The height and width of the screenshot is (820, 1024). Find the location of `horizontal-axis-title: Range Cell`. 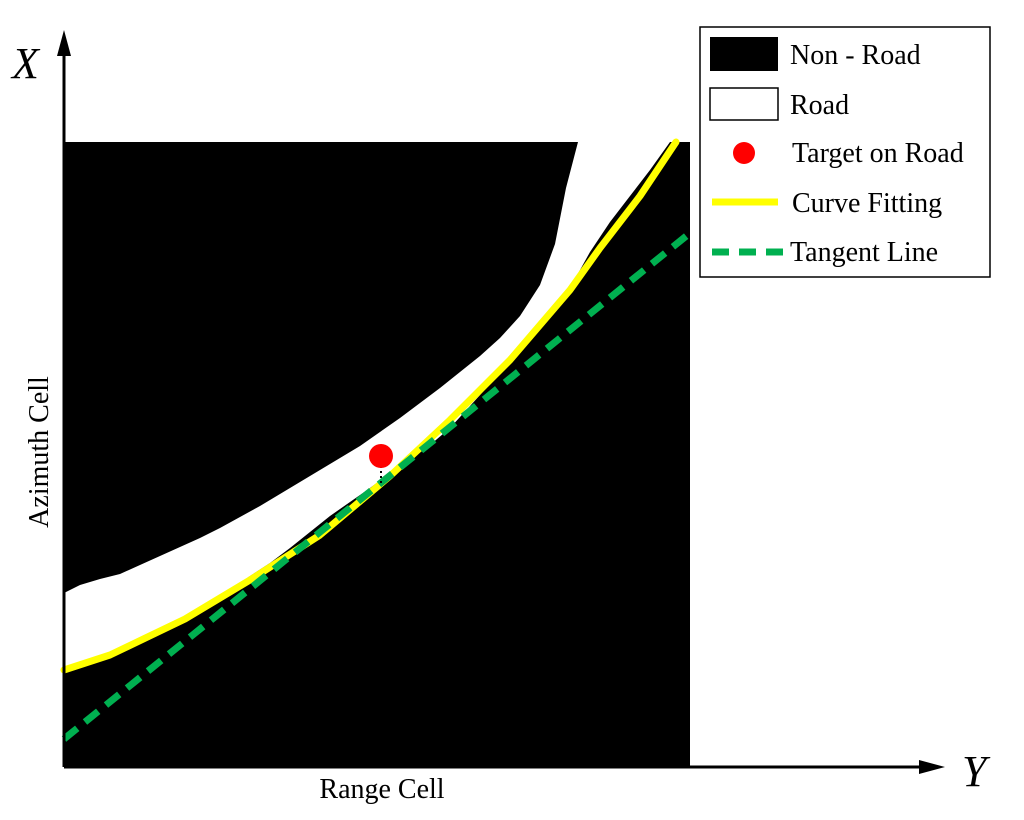

horizontal-axis-title: Range Cell is located at coordinates (381, 789).